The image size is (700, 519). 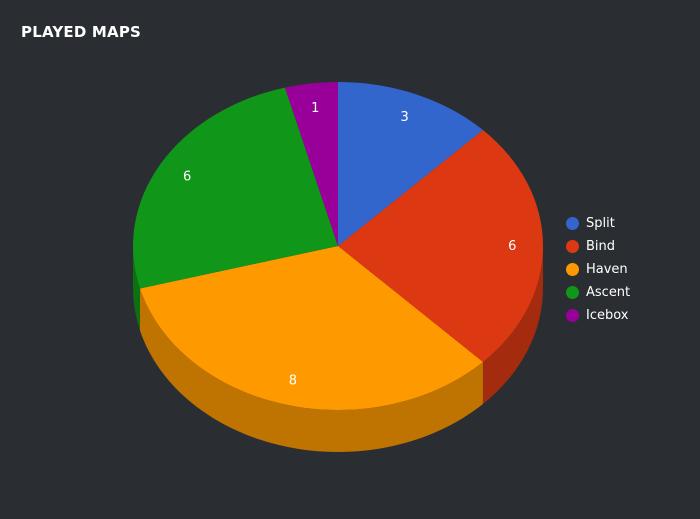 I want to click on pie-slice-split, so click(x=410, y=164).